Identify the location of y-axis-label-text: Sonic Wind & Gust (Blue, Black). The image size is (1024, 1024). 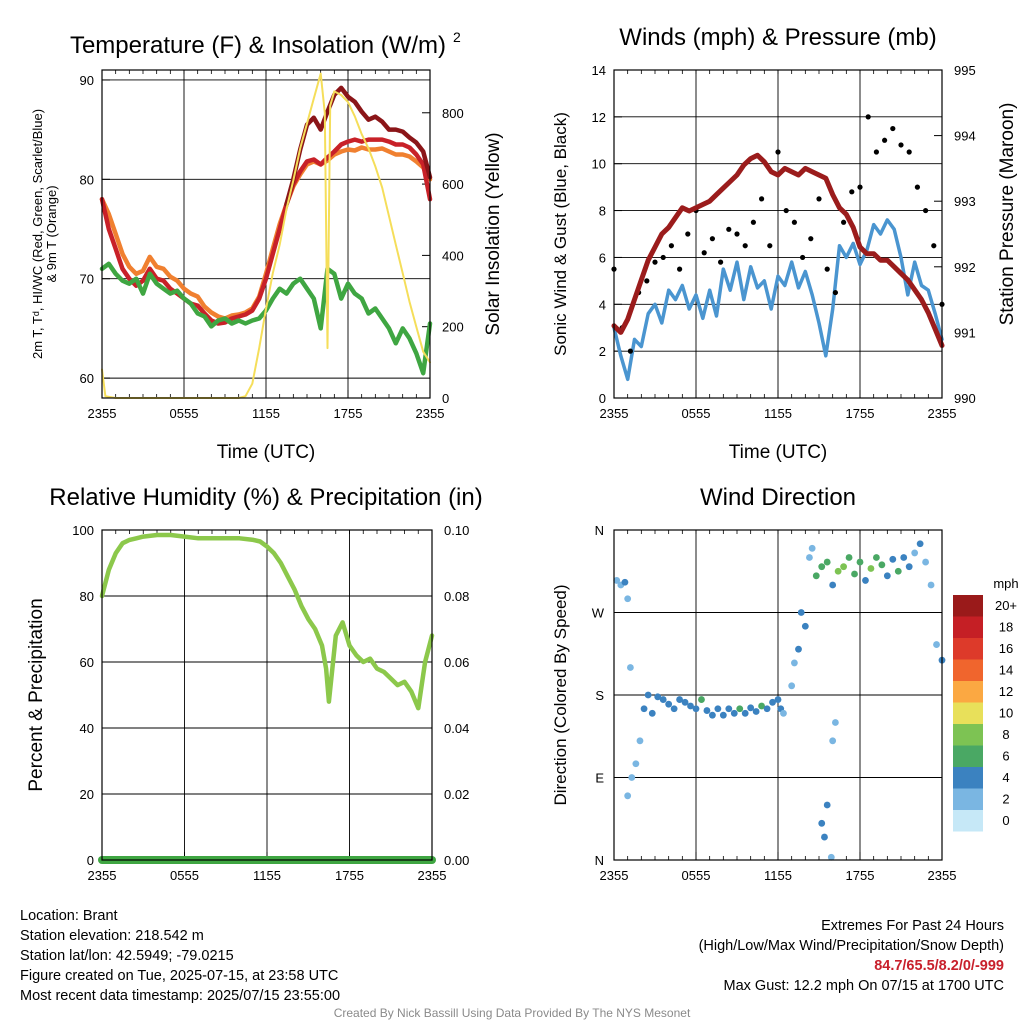
(560, 234).